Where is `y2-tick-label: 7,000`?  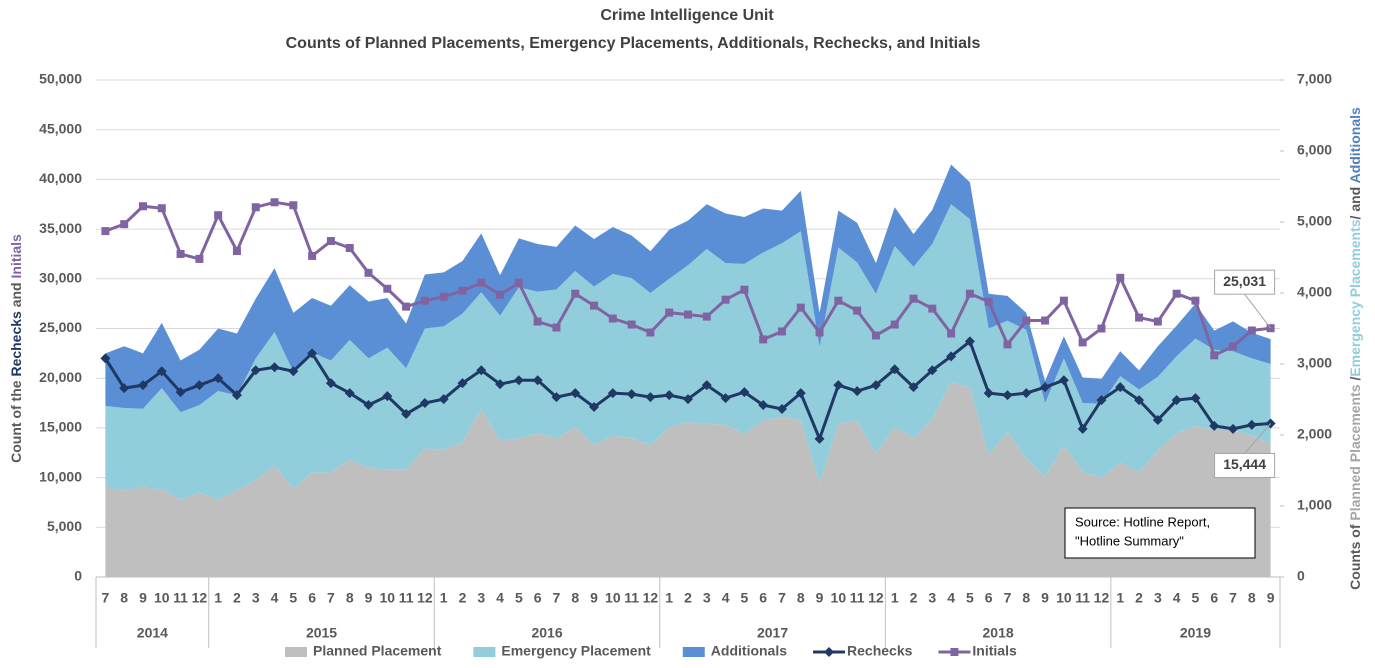 y2-tick-label: 7,000 is located at coordinates (1314, 79).